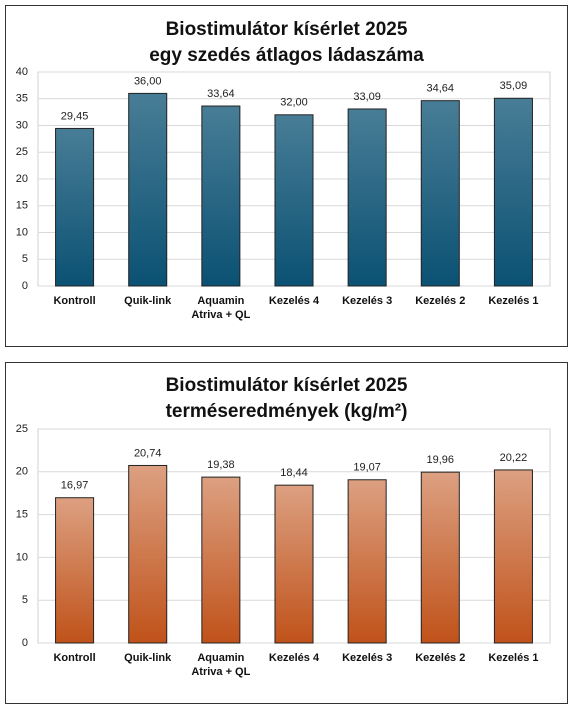 The image size is (574, 711). What do you see at coordinates (514, 86) in the screenshot?
I see `value-label: 35,09` at bounding box center [514, 86].